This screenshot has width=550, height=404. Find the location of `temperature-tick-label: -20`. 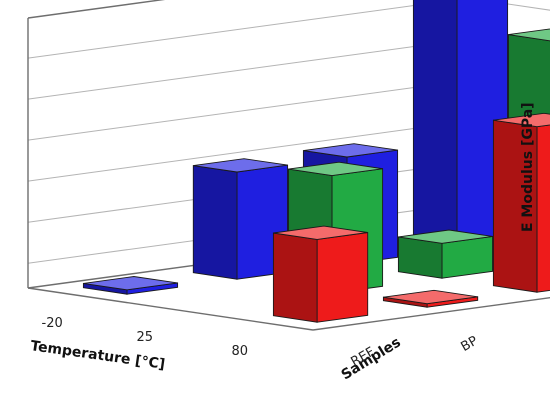

temperature-tick-label: -20 is located at coordinates (52, 323).